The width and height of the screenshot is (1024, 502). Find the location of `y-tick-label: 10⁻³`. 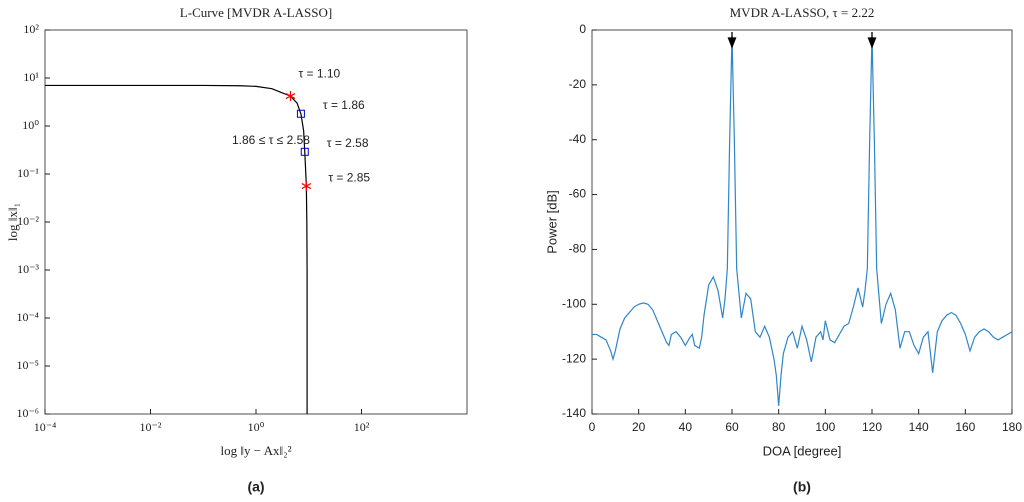

y-tick-label: 10⁻³ is located at coordinates (28, 269).